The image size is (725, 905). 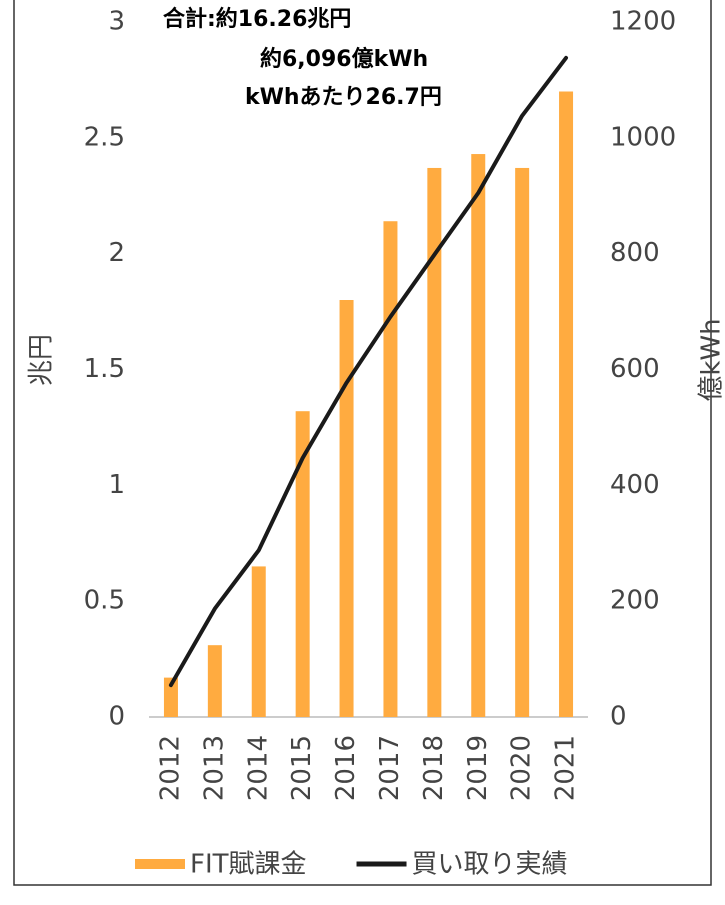 What do you see at coordinates (478, 768) in the screenshot?
I see `x-tick-label: 2019` at bounding box center [478, 768].